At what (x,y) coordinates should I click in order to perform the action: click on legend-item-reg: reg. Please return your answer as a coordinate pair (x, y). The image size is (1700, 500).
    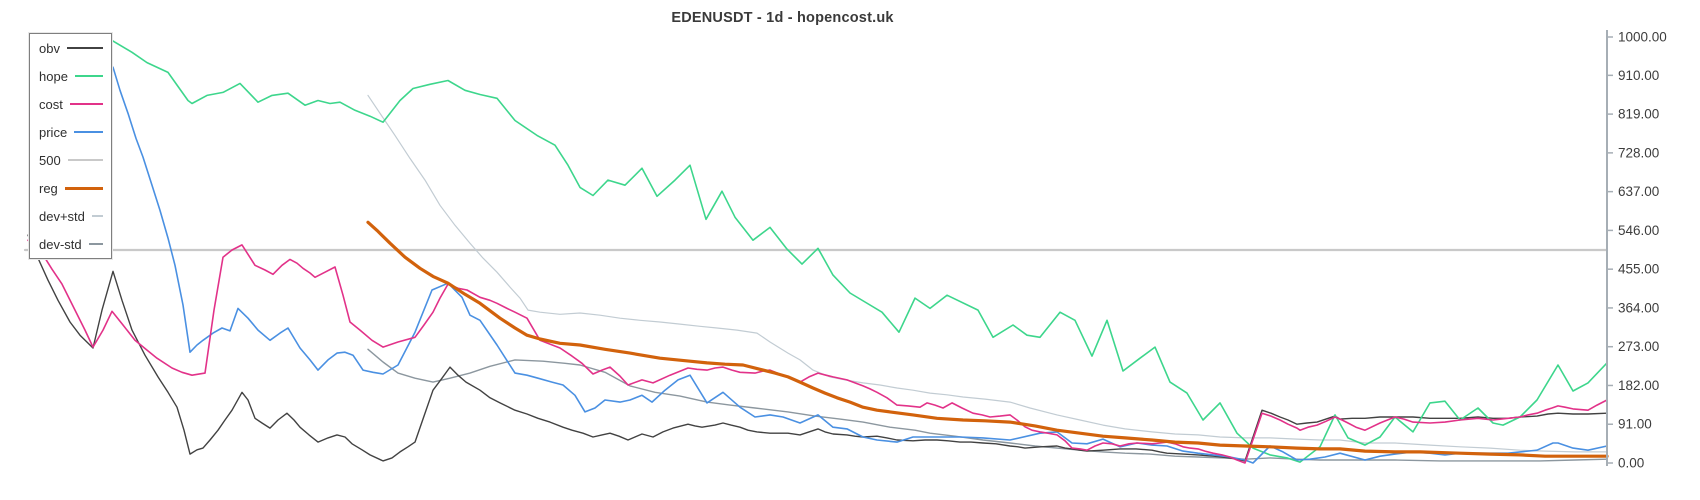
    Looking at the image, I should click on (70, 188).